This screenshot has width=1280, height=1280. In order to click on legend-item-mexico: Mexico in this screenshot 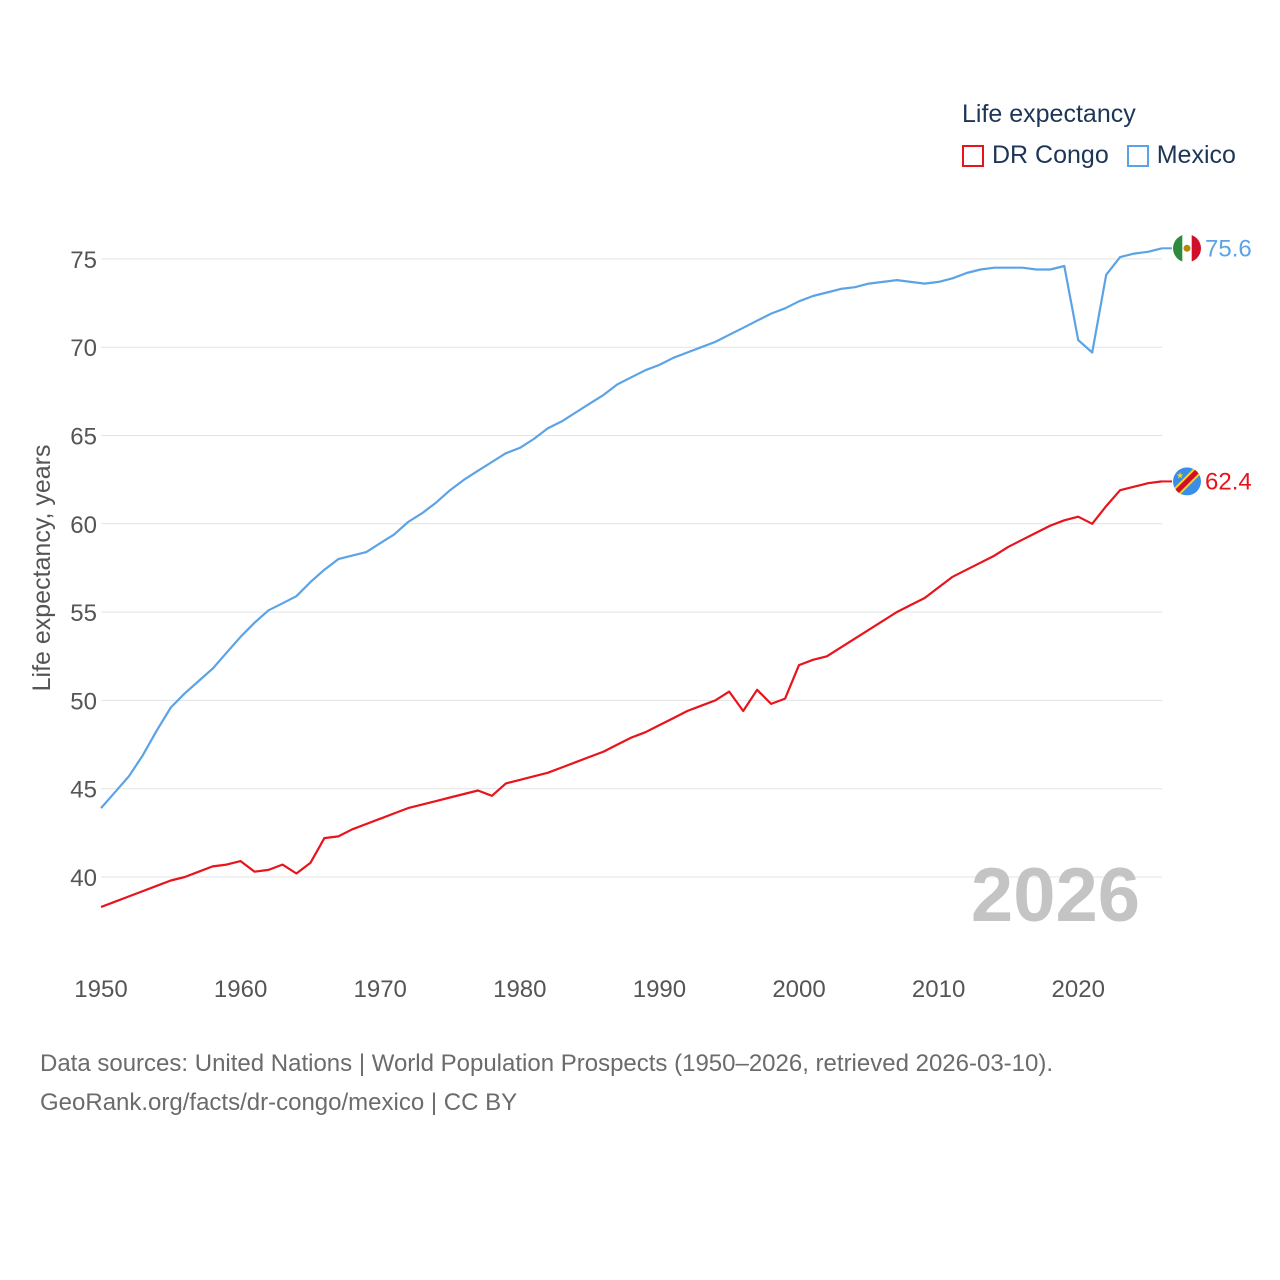, I will do `click(1181, 155)`.